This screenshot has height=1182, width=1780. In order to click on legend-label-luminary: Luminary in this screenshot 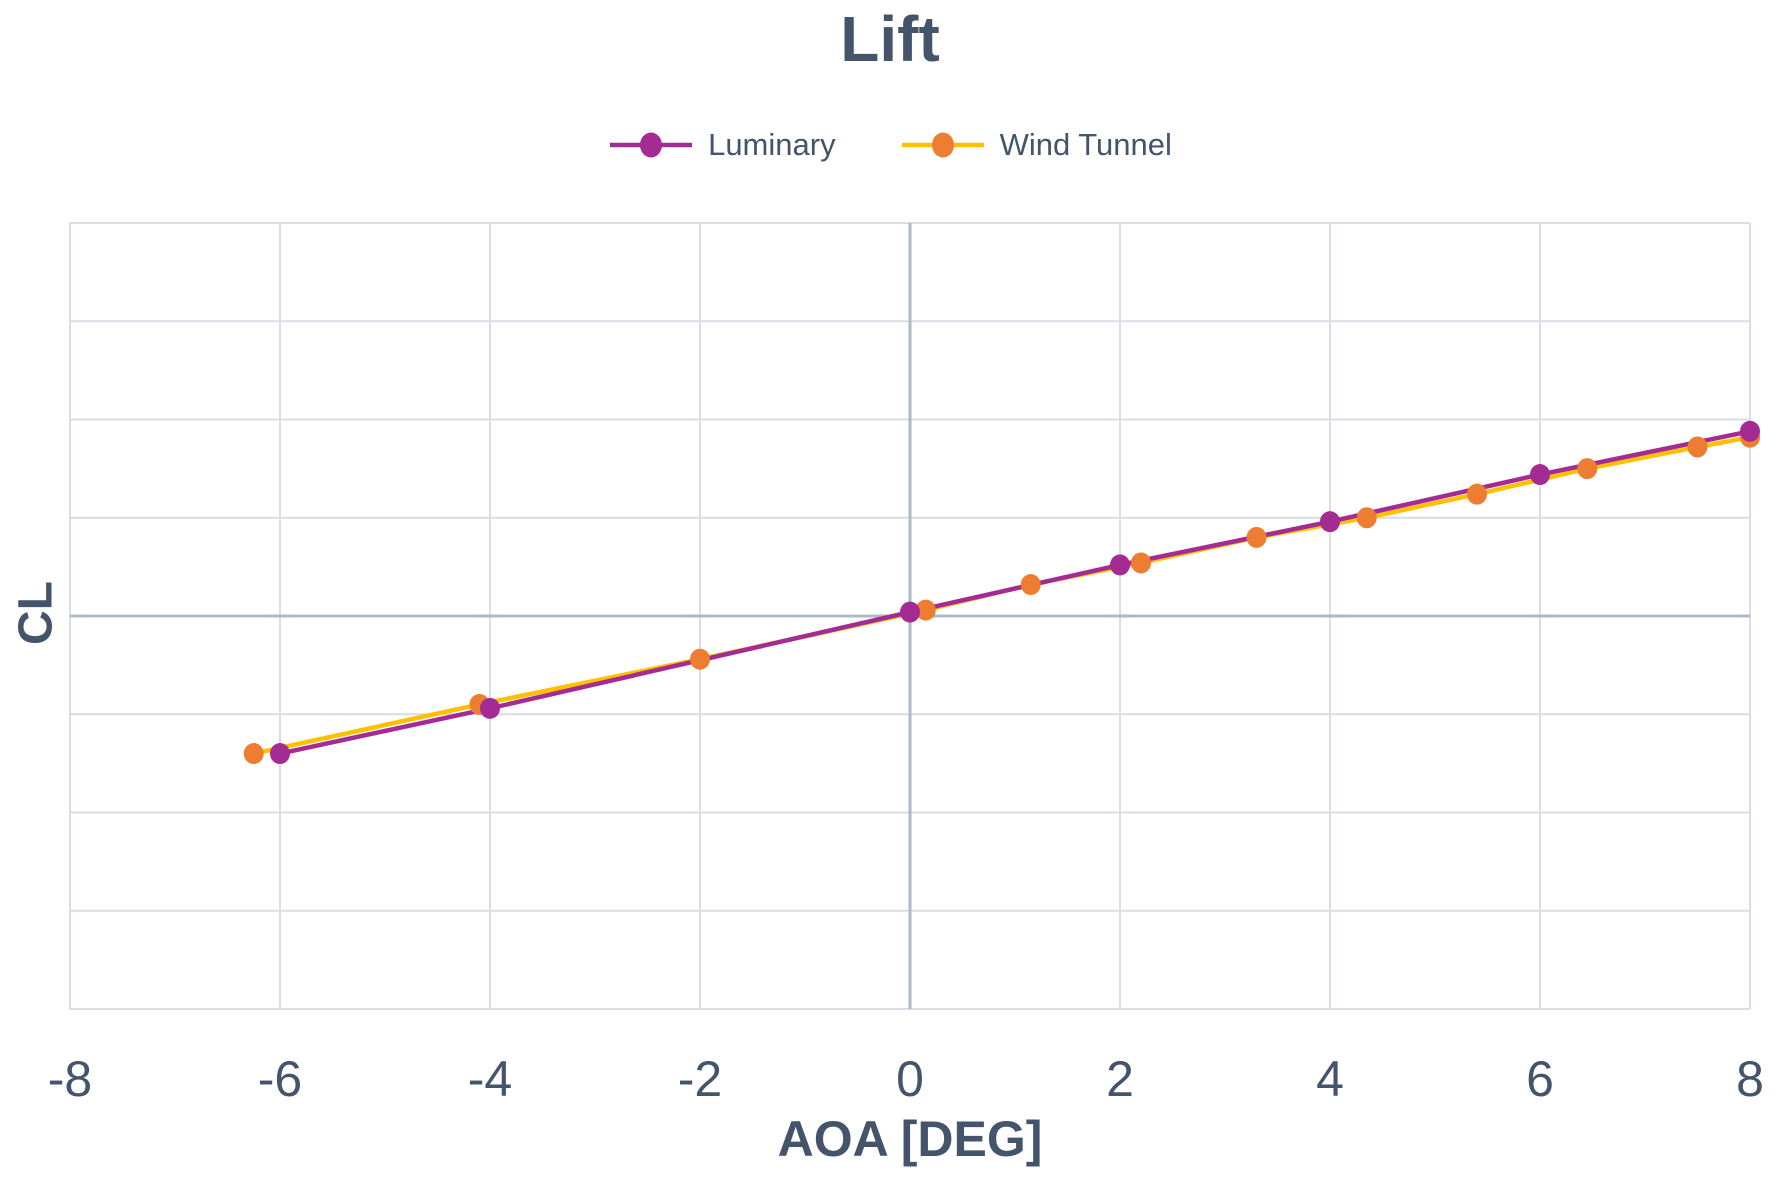, I will do `click(772, 144)`.